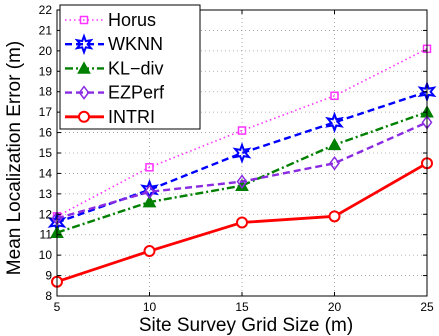 Image resolution: width=439 pixels, height=336 pixels. Describe the element at coordinates (48, 296) in the screenshot. I see `y-tick-label: 8` at that location.